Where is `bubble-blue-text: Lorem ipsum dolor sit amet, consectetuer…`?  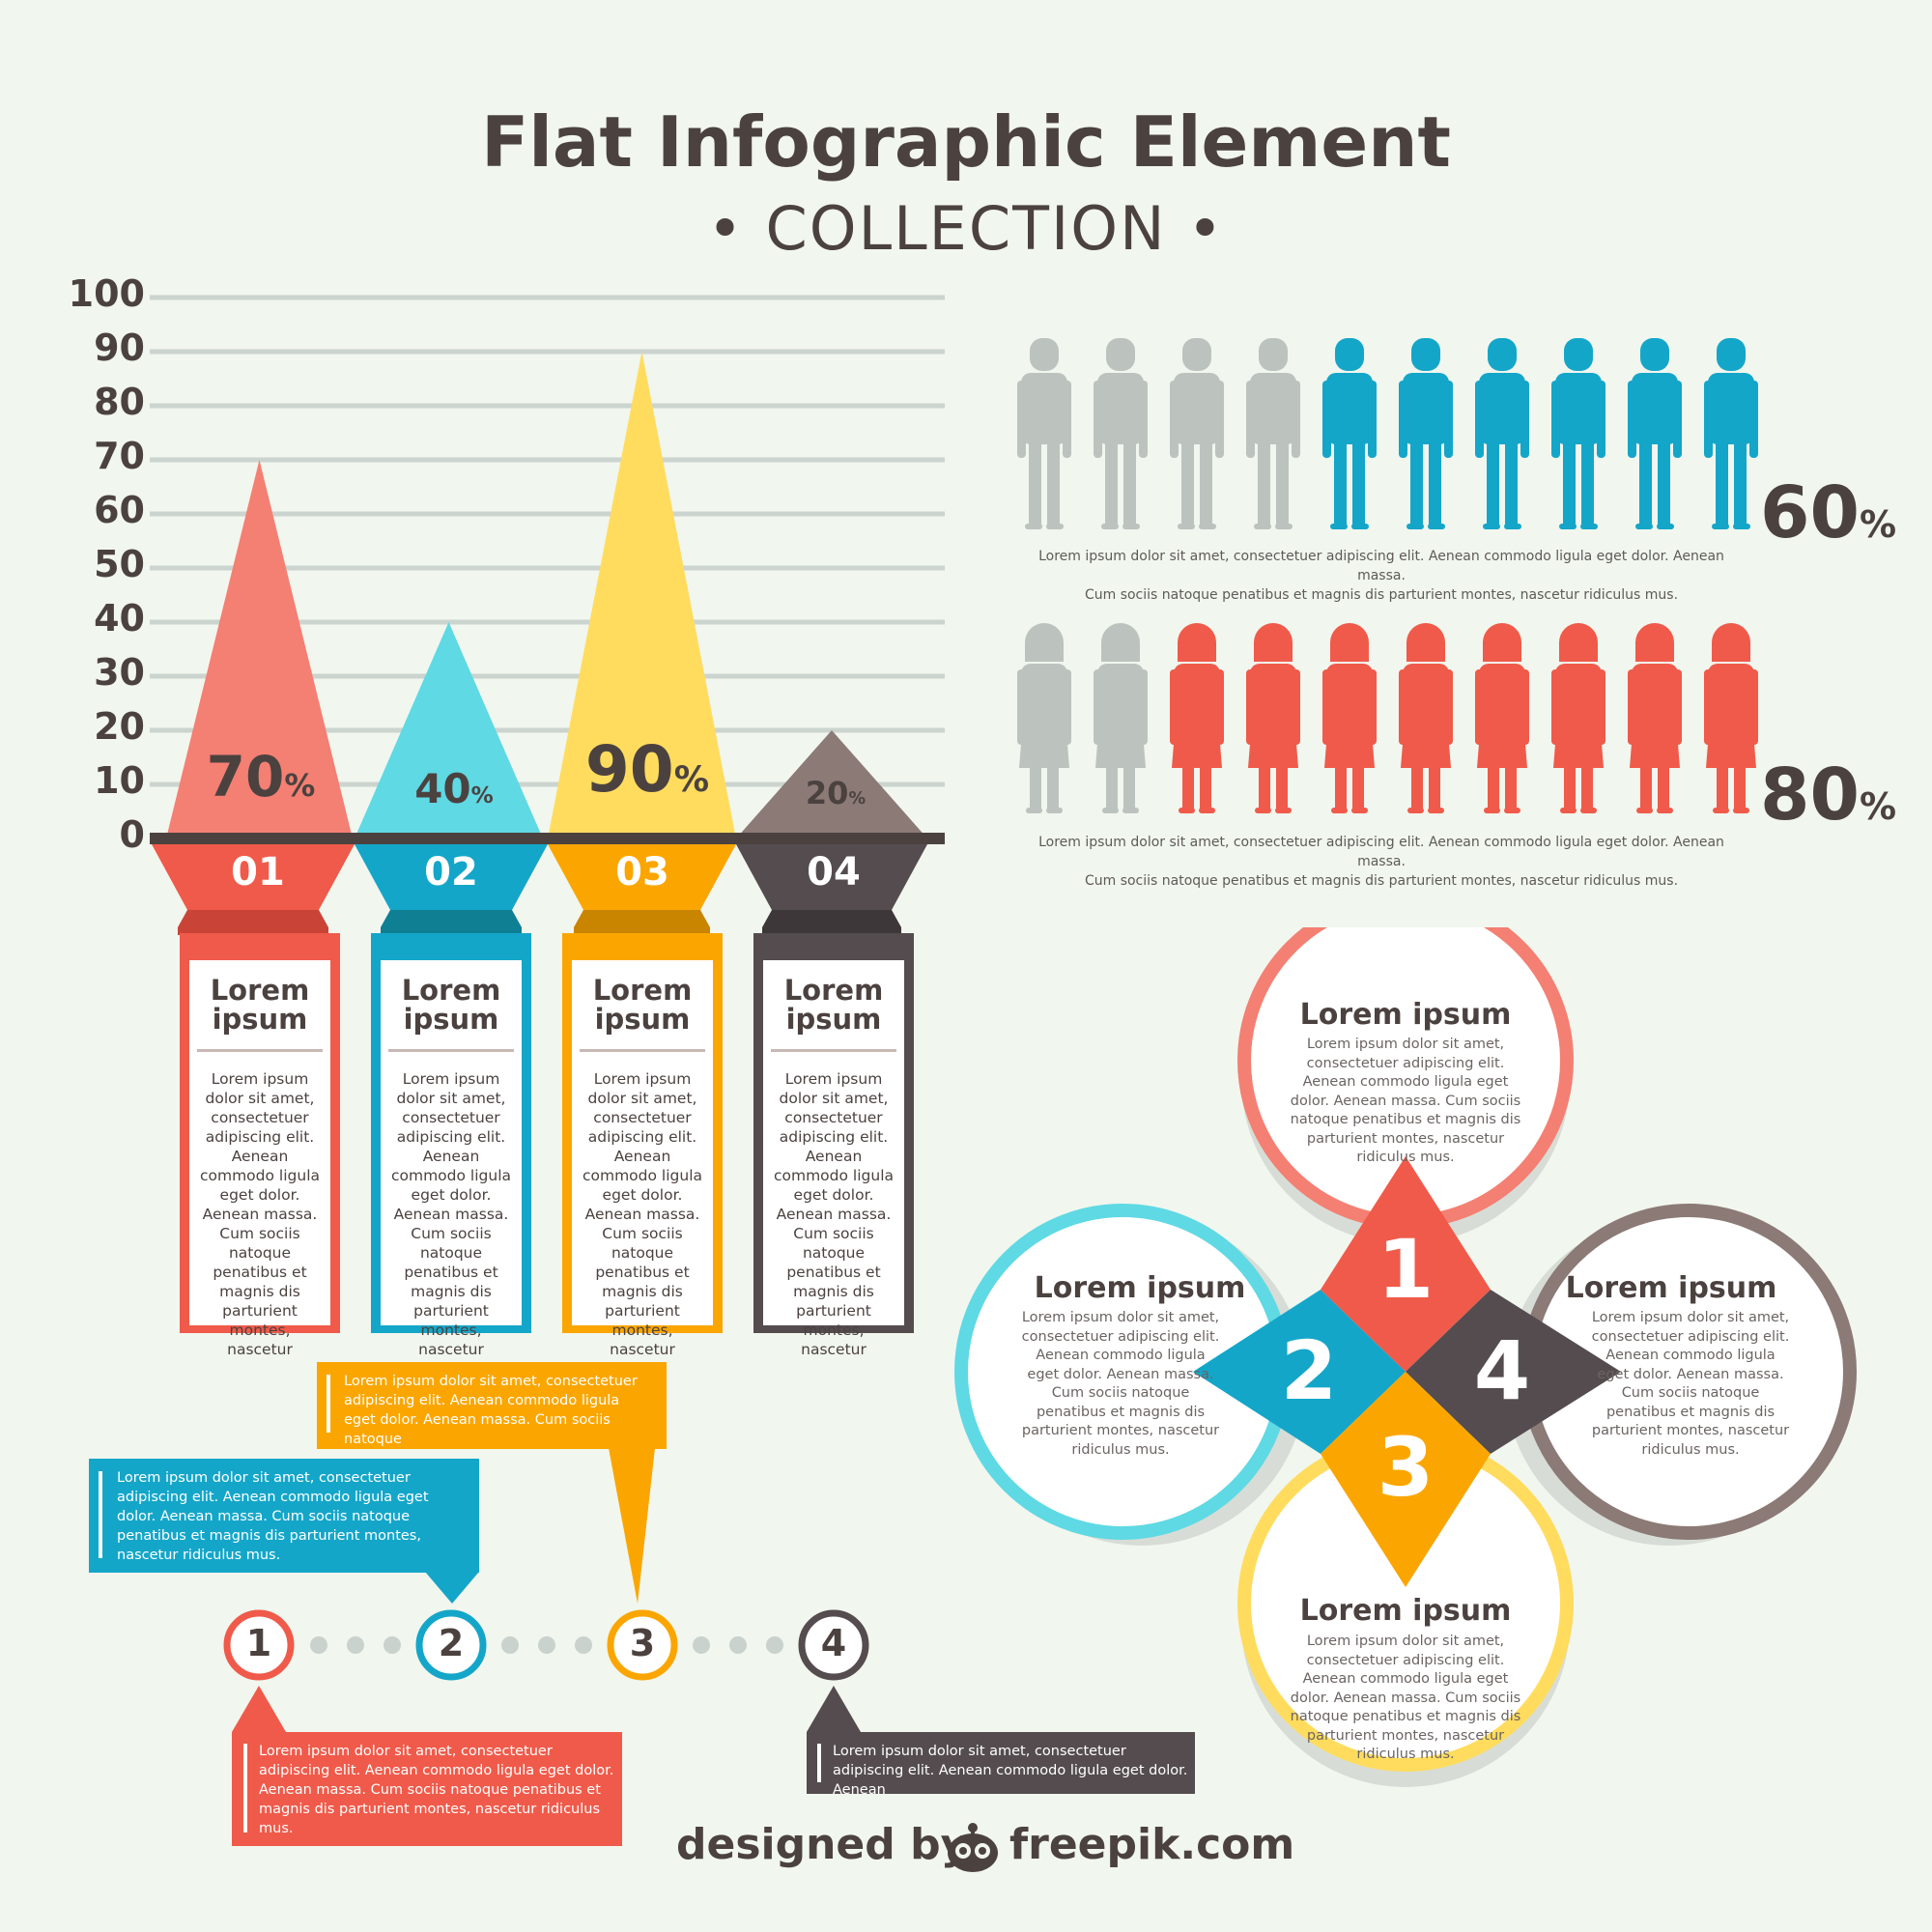
bubble-blue-text: Lorem ipsum dolor sit amet, consectetuer… is located at coordinates (273, 1516).